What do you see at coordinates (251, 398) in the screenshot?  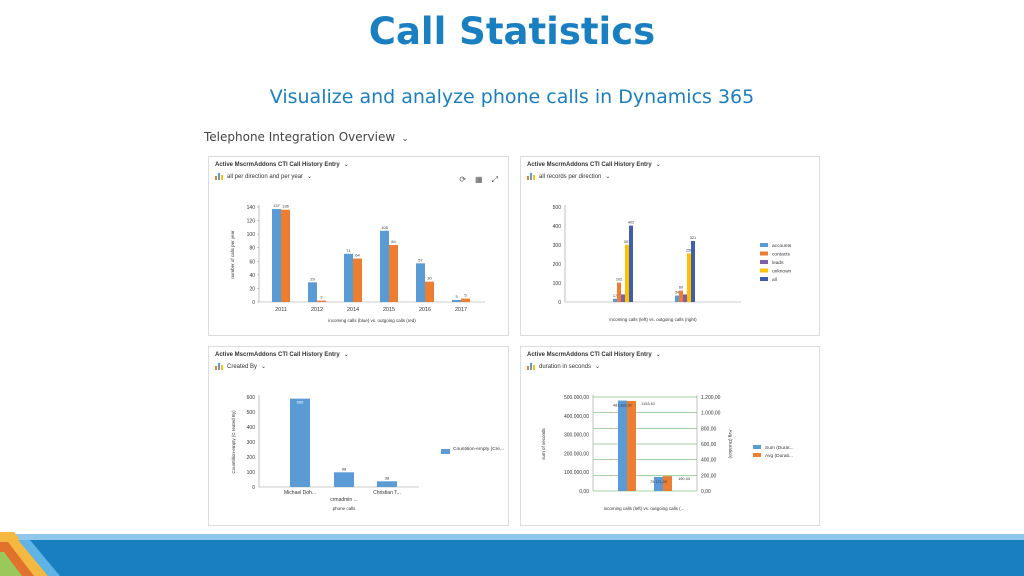 I see `y-tick-label: 600` at bounding box center [251, 398].